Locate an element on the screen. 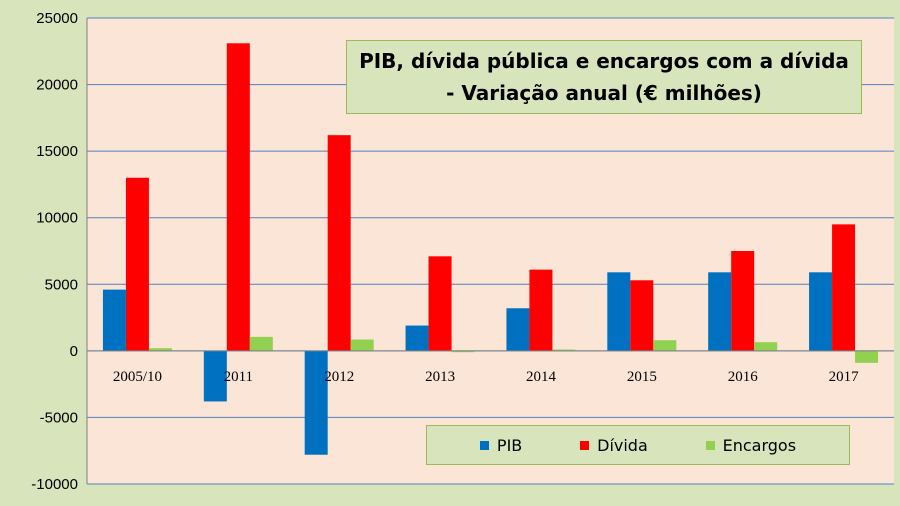  legend-item-encargos: Encargos is located at coordinates (751, 445).